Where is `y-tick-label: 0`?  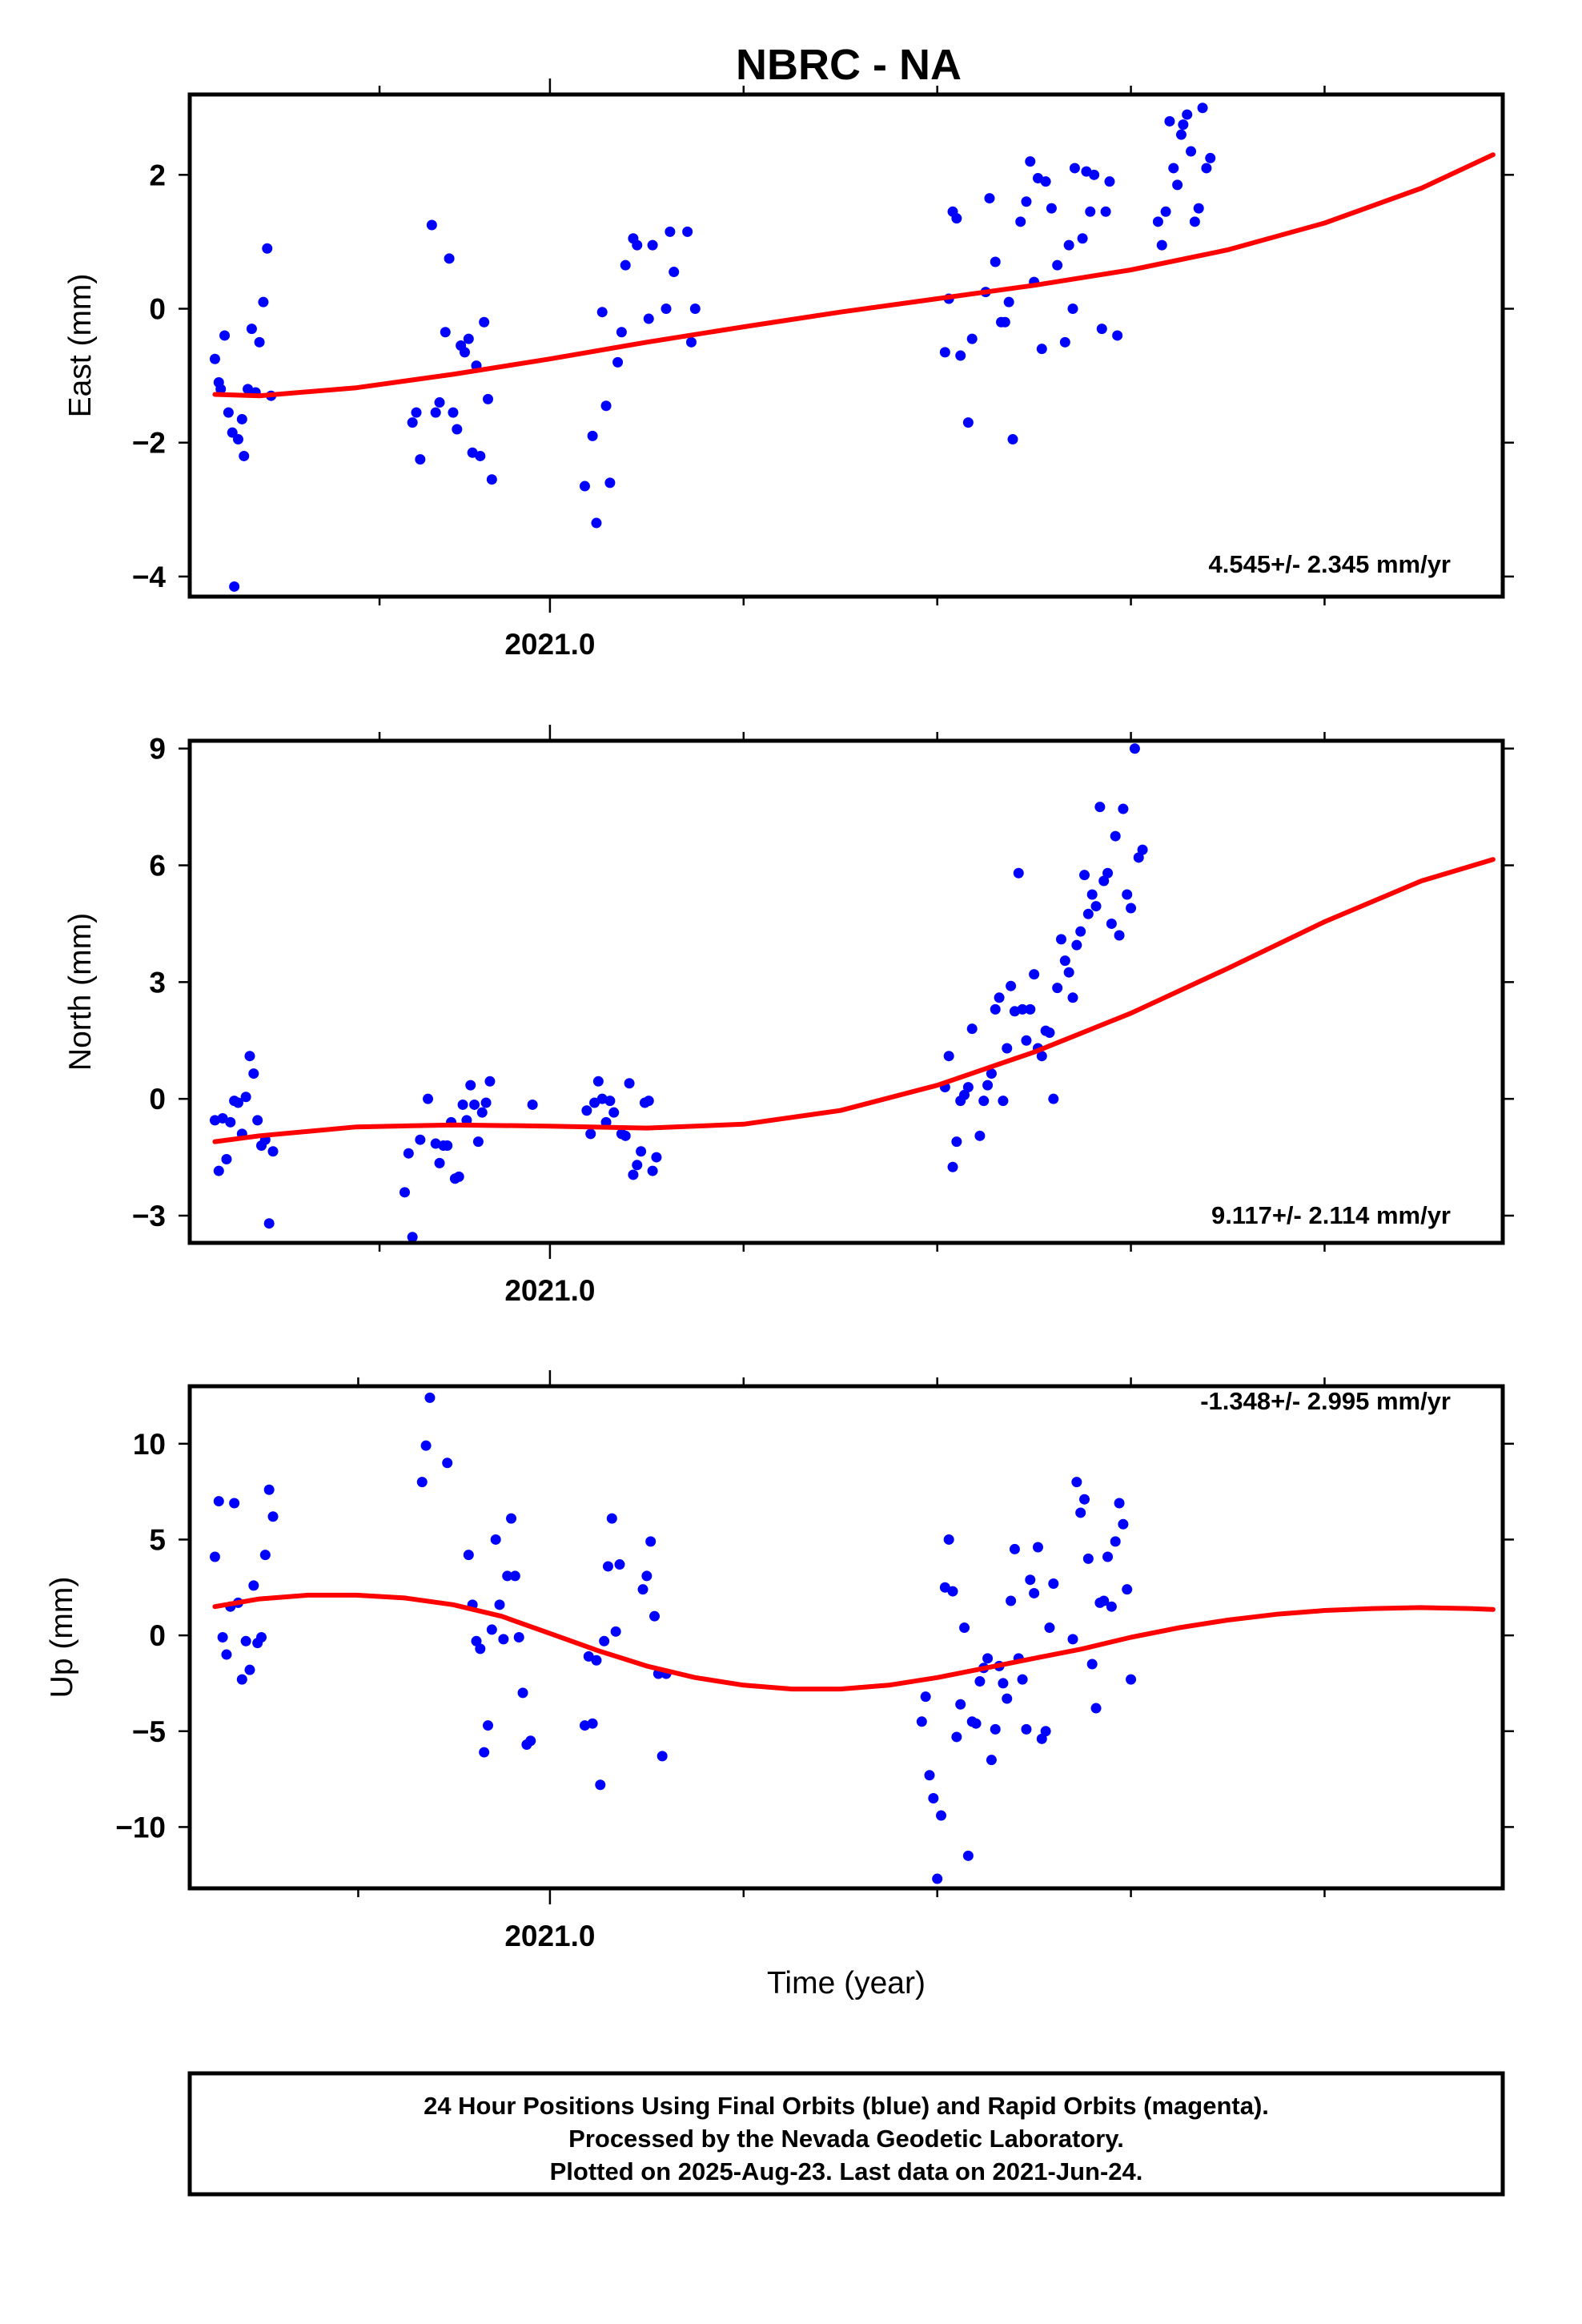 y-tick-label: 0 is located at coordinates (157, 1635).